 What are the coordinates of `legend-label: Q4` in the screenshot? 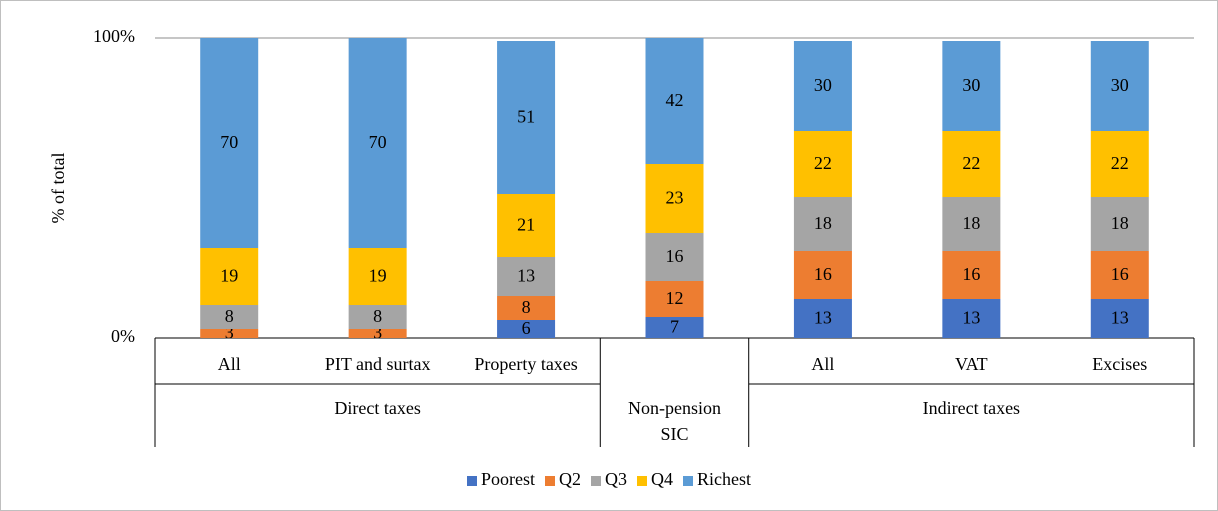 It's located at (662, 479).